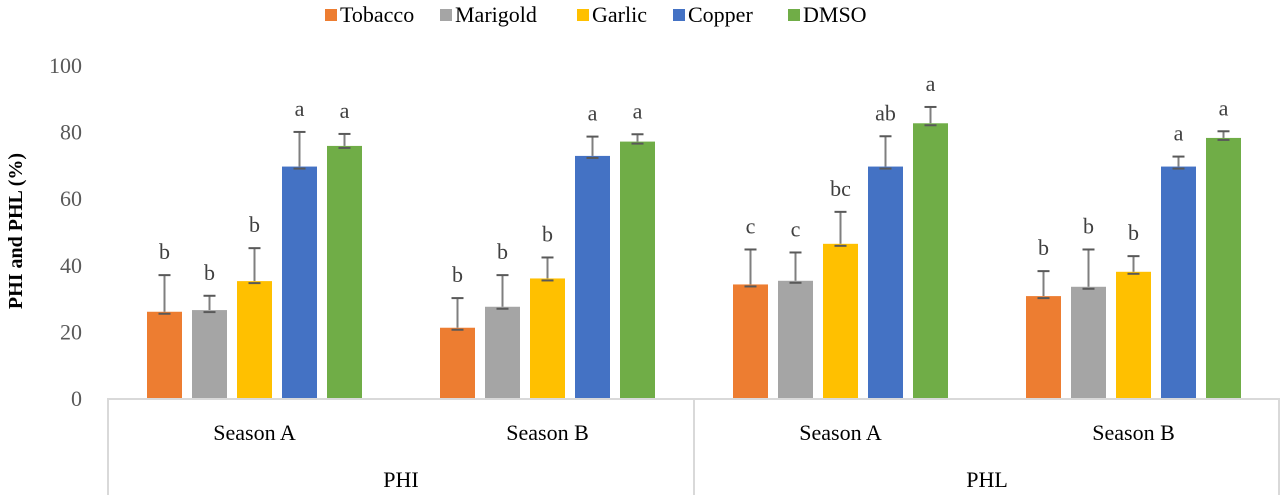 The height and width of the screenshot is (495, 1280). What do you see at coordinates (65, 65) in the screenshot?
I see `y-tick-label: 100` at bounding box center [65, 65].